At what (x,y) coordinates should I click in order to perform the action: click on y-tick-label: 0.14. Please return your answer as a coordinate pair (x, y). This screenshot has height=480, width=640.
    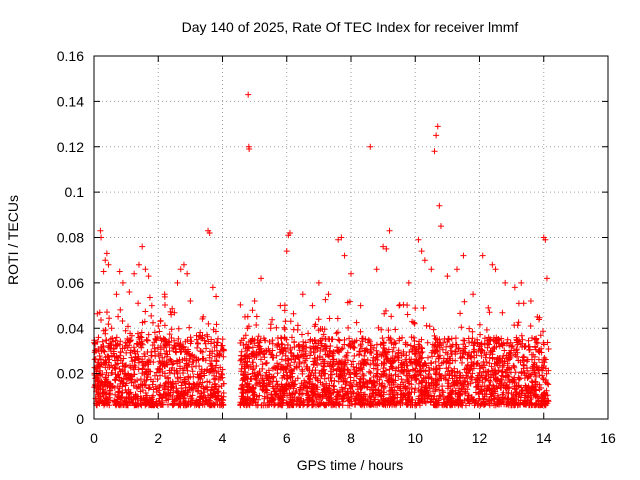
    Looking at the image, I should click on (70, 101).